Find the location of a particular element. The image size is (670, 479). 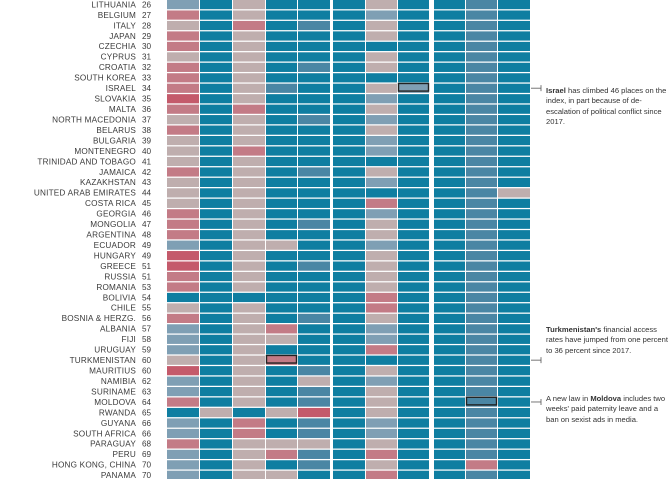

highlight-box is located at coordinates (481, 401).